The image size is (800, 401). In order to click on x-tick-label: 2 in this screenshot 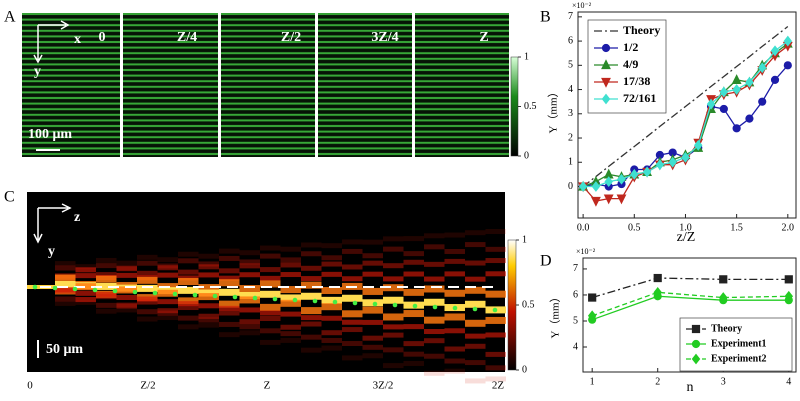, I will do `click(657, 381)`.